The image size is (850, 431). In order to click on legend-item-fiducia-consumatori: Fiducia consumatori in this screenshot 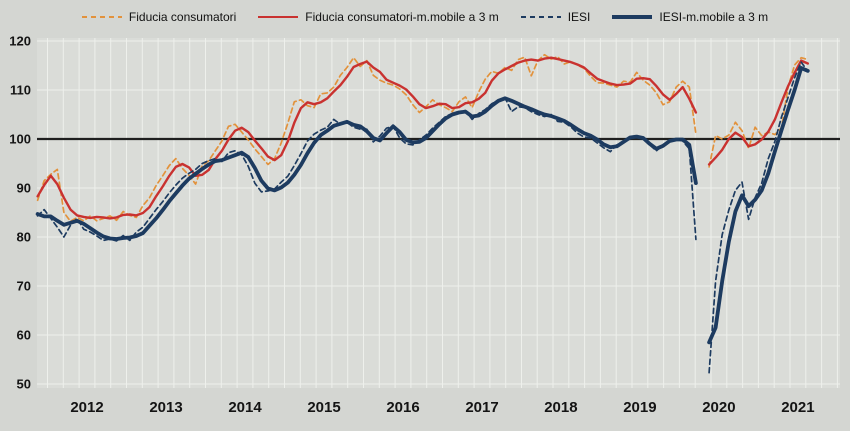, I will do `click(159, 17)`.